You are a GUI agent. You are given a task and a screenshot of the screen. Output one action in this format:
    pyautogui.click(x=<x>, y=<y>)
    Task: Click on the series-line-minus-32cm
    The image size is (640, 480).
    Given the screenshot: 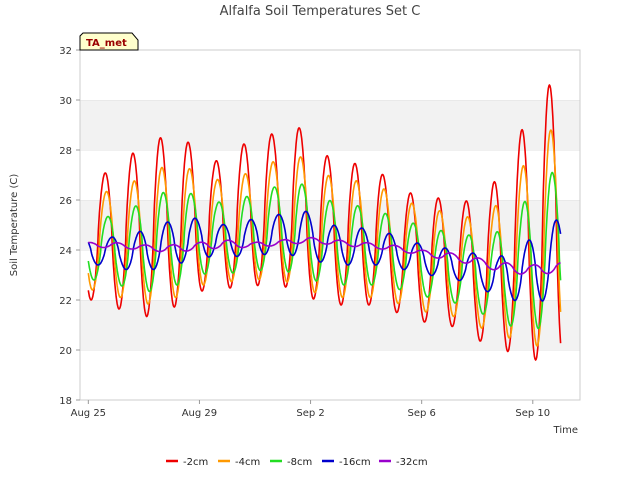 What is the action you would take?
    pyautogui.click(x=324, y=255)
    